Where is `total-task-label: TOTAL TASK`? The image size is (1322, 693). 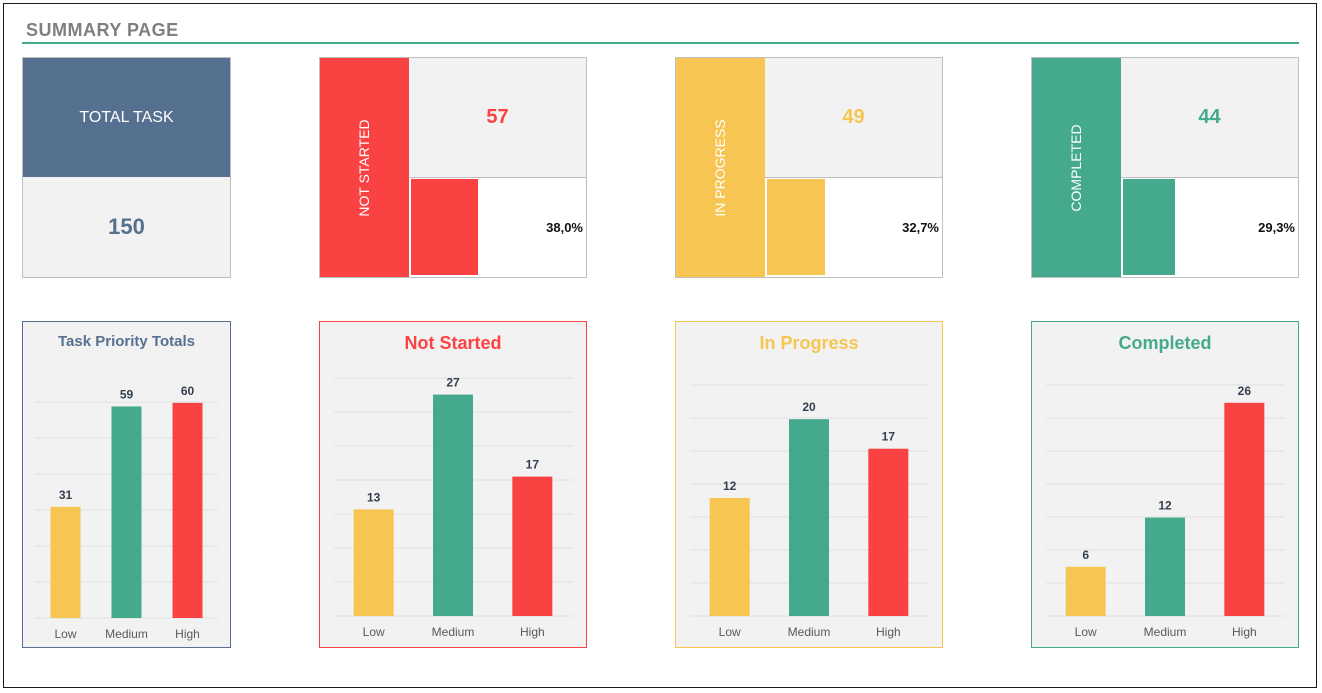
total-task-label: TOTAL TASK is located at coordinates (126, 117).